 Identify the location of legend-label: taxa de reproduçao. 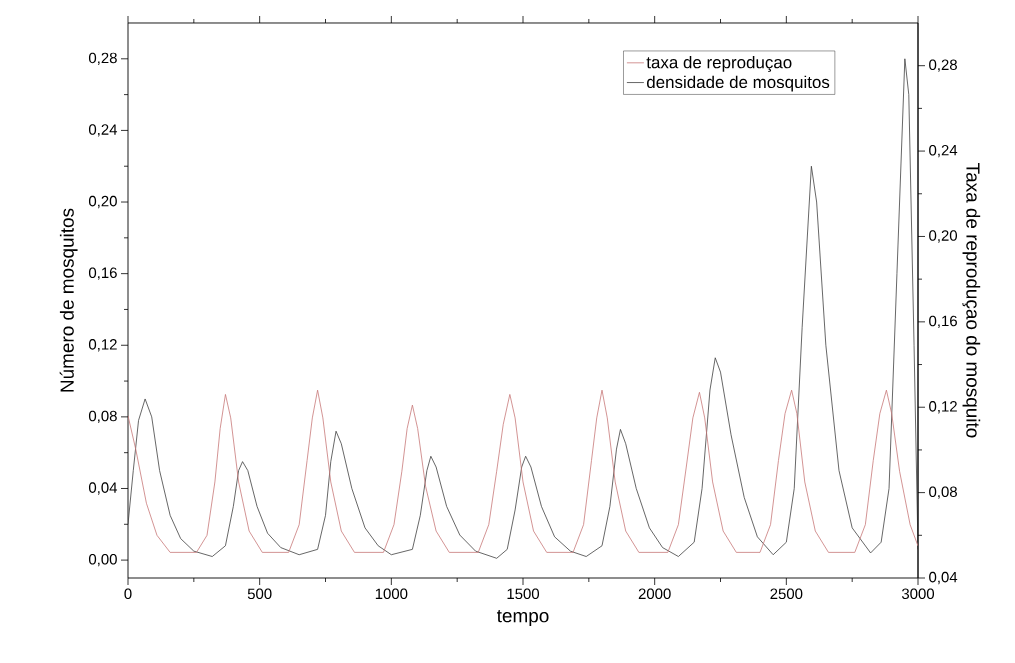
(719, 63).